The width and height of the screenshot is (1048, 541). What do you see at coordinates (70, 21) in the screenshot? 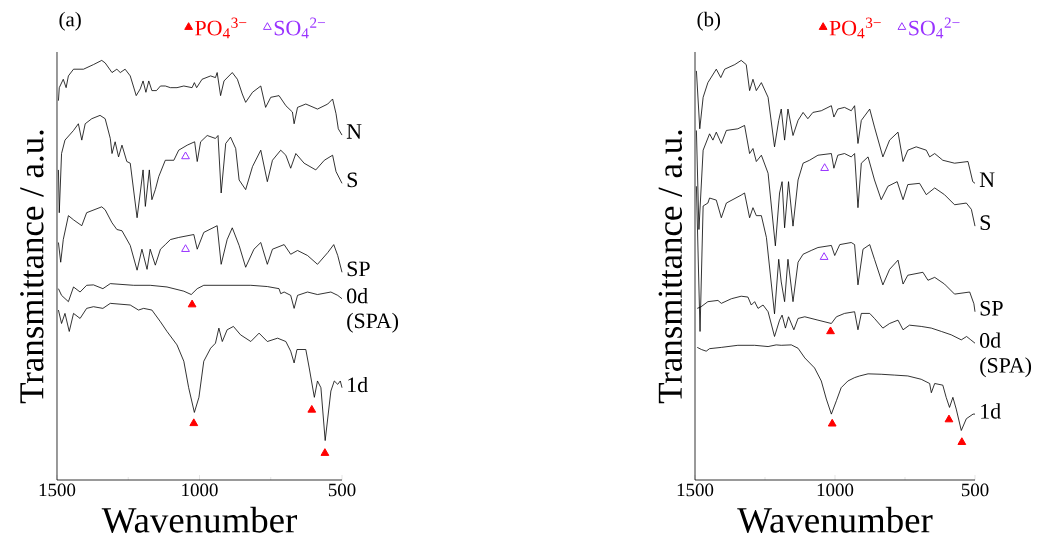
I see `chart-title: (a)` at bounding box center [70, 21].